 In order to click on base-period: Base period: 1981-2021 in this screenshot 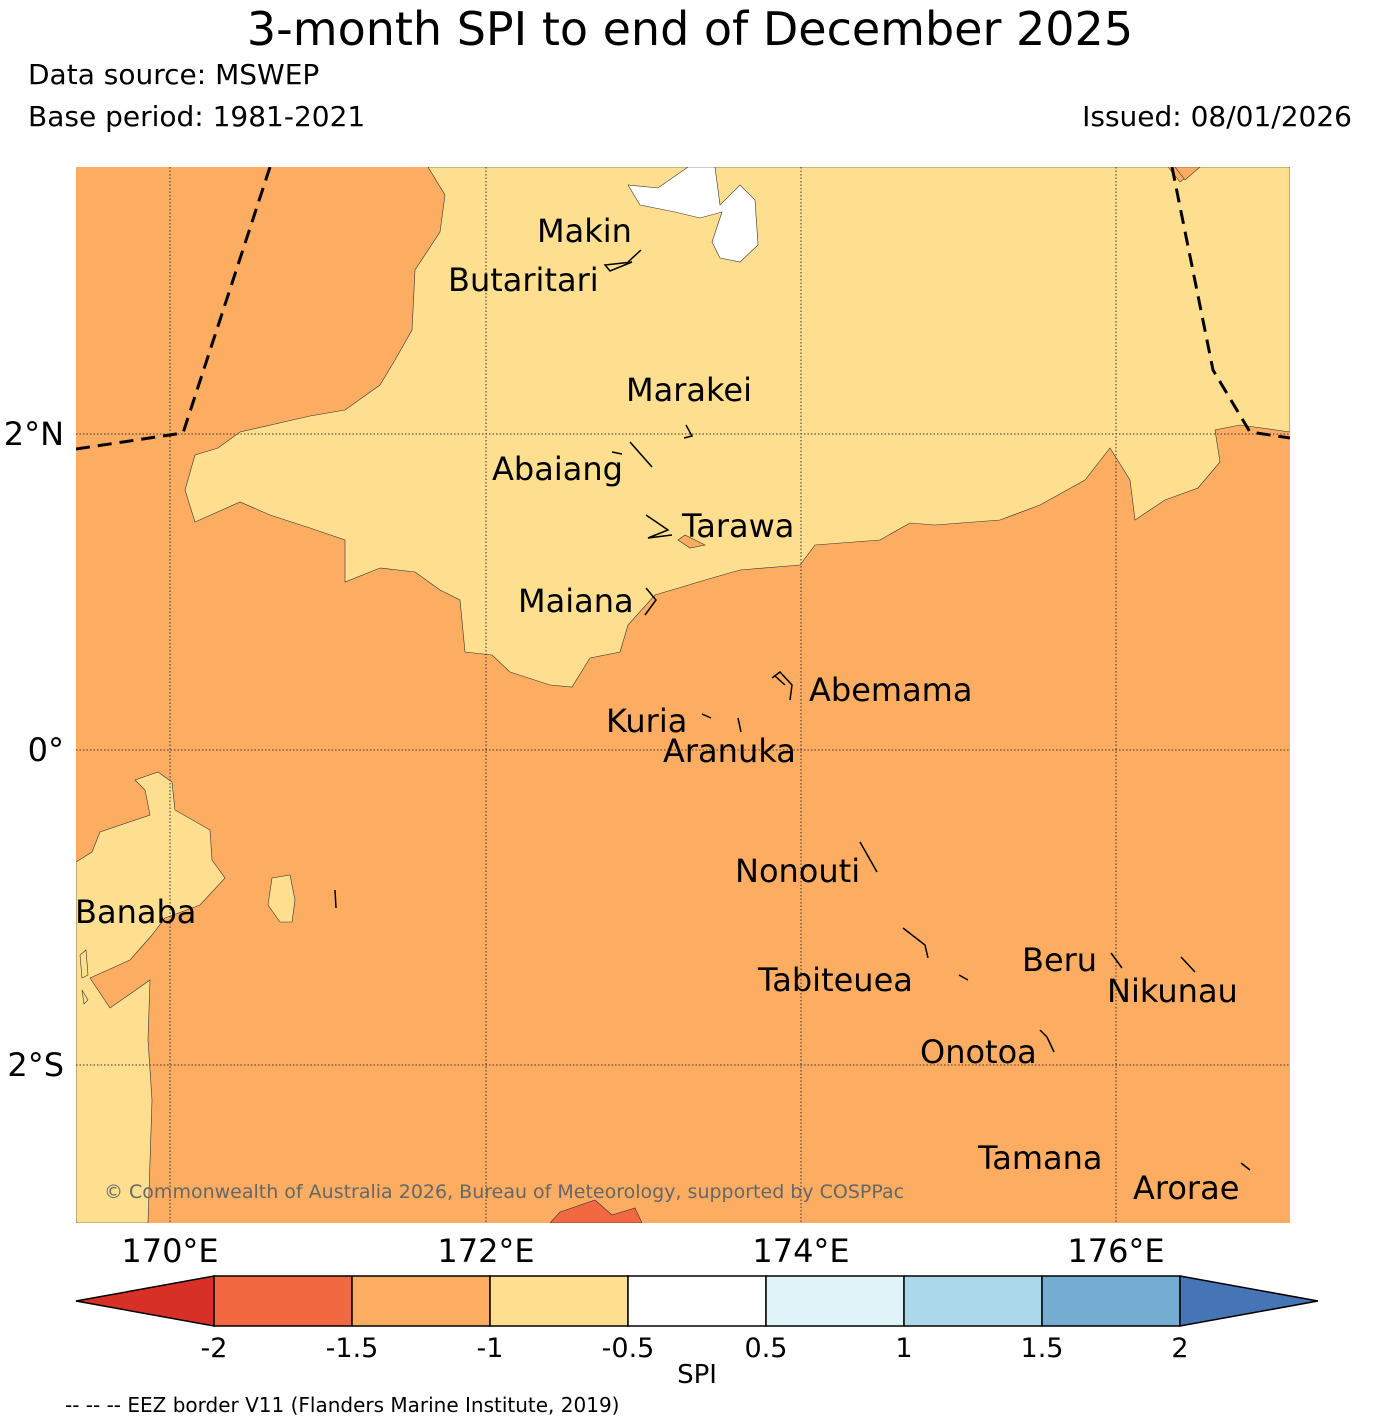, I will do `click(197, 116)`.